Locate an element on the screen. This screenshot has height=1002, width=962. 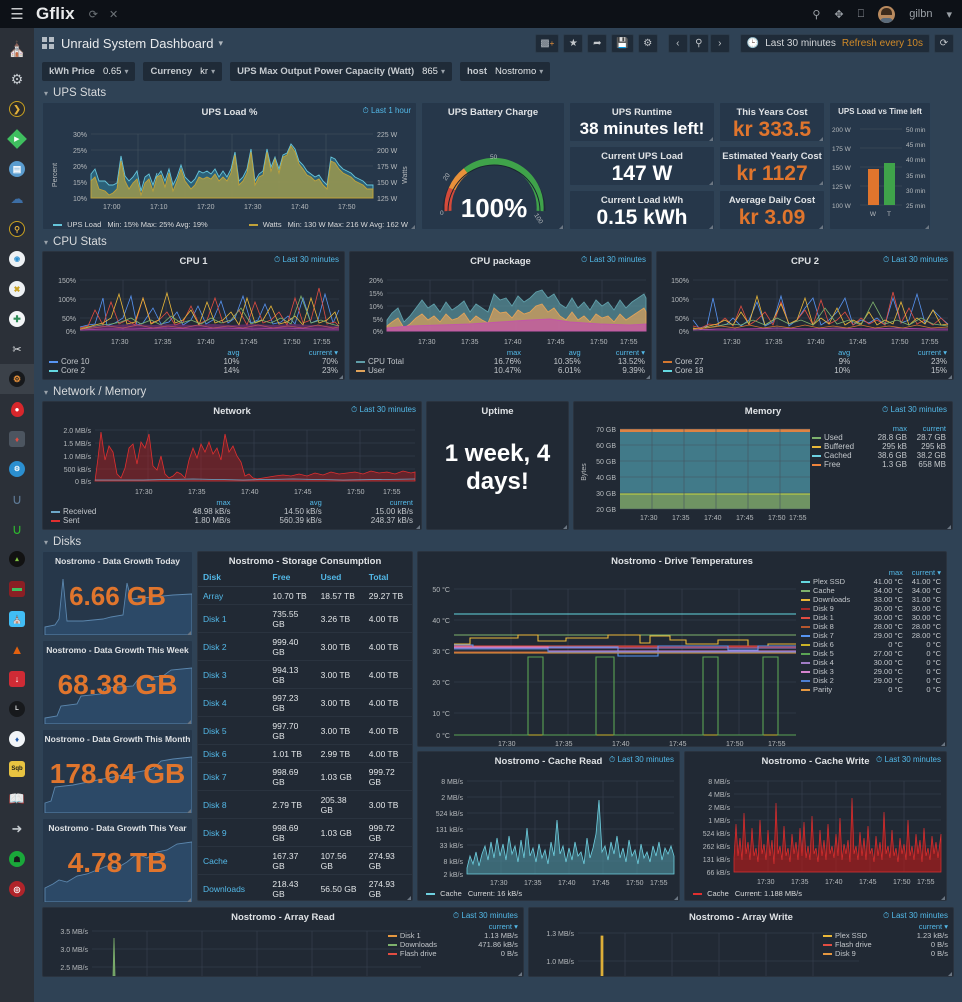
variable-currency: Currency kr ▾ is located at coordinates (183, 71).